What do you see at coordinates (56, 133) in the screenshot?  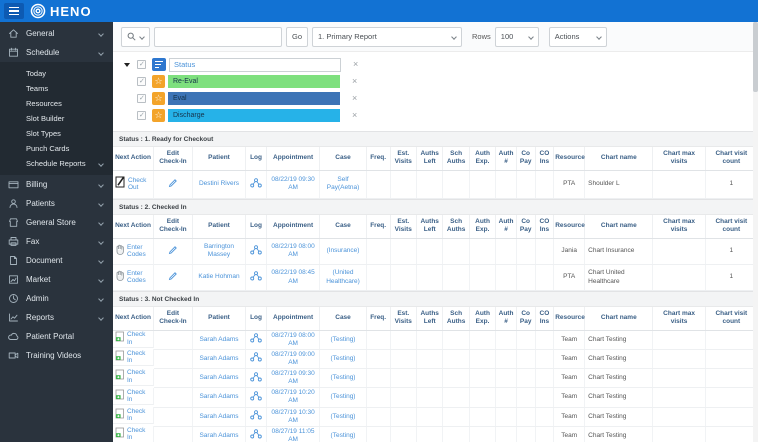 I see `sidebar-item-slot-types: Slot Types` at bounding box center [56, 133].